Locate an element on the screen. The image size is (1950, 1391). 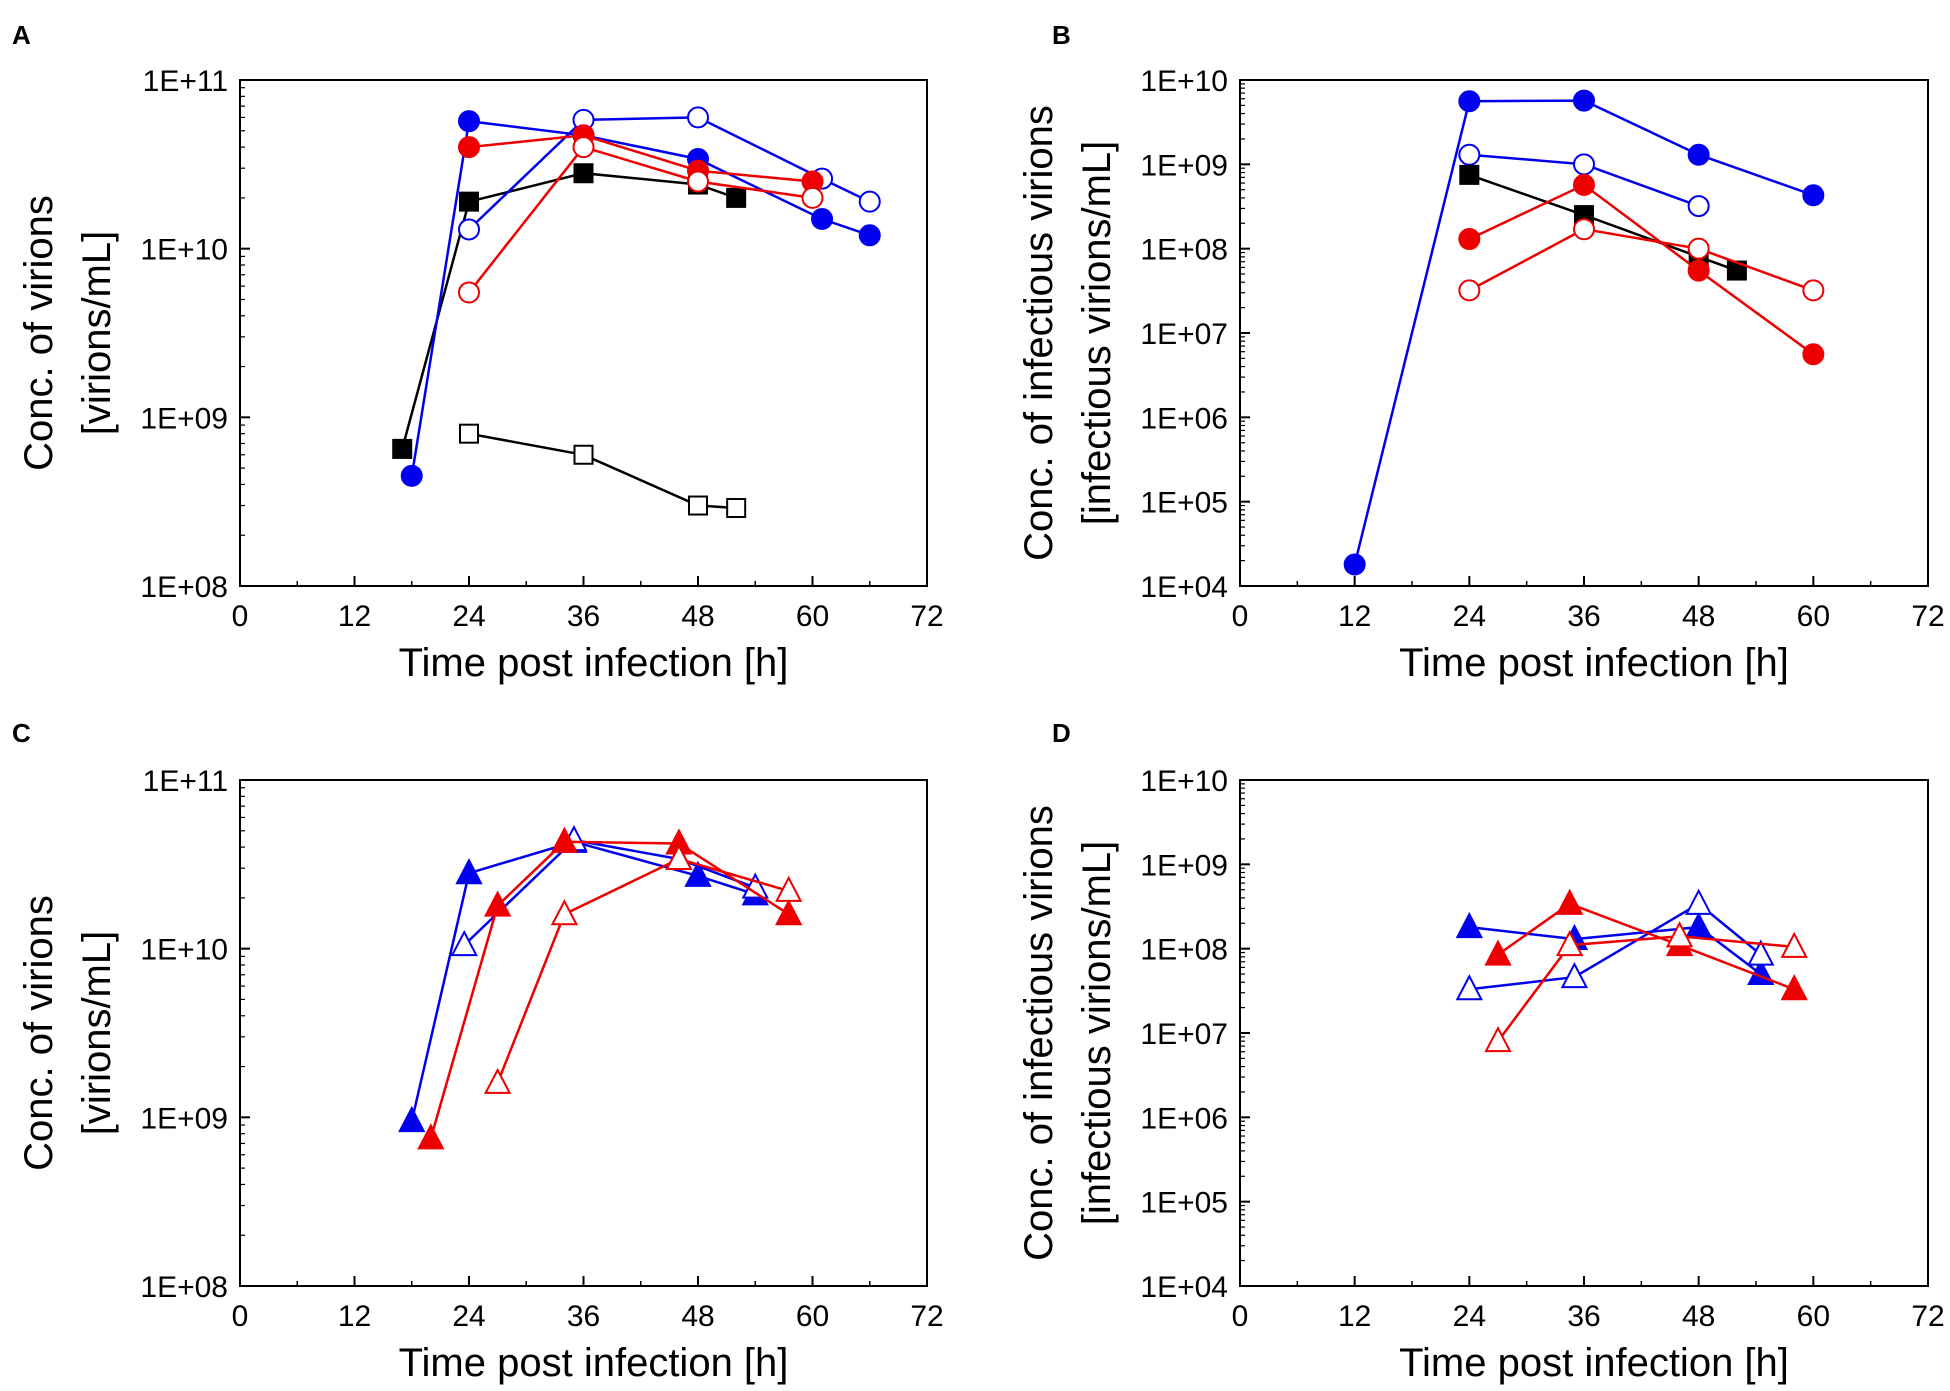
x-tick-label: 24 is located at coordinates (1469, 616).